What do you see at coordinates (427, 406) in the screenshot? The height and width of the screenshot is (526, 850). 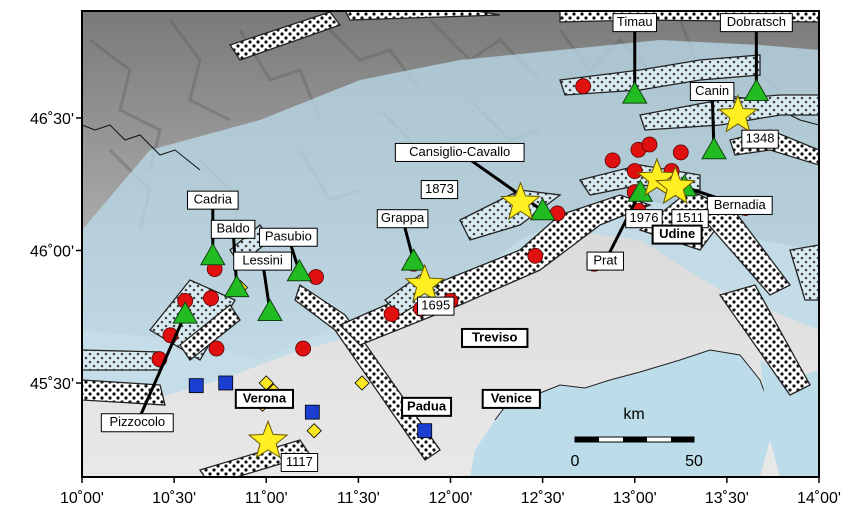 I see `city-padua-label: Padua` at bounding box center [427, 406].